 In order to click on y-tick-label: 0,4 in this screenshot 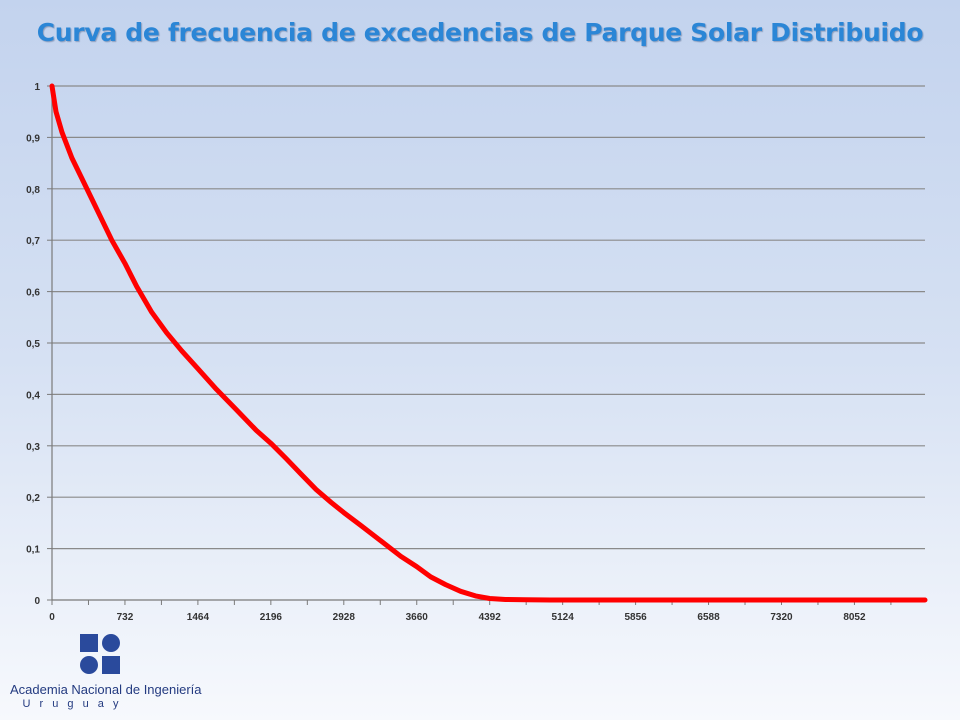, I will do `click(33, 395)`.